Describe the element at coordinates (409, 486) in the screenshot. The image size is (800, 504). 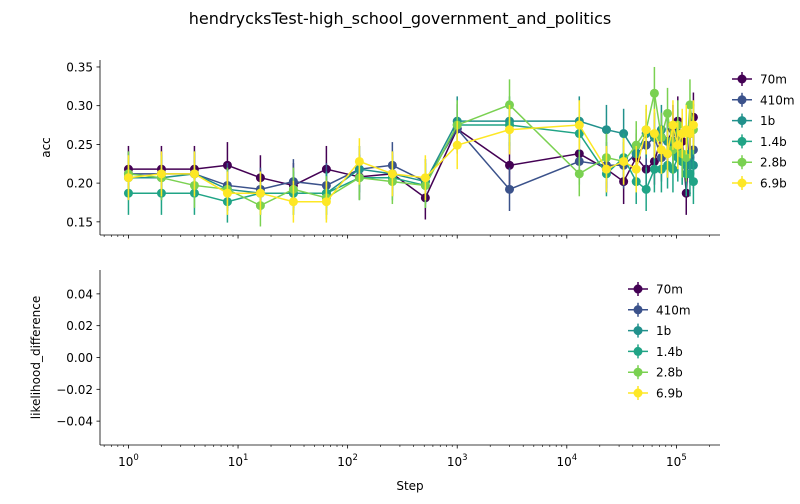
I see `x-axis-label: Step` at that location.